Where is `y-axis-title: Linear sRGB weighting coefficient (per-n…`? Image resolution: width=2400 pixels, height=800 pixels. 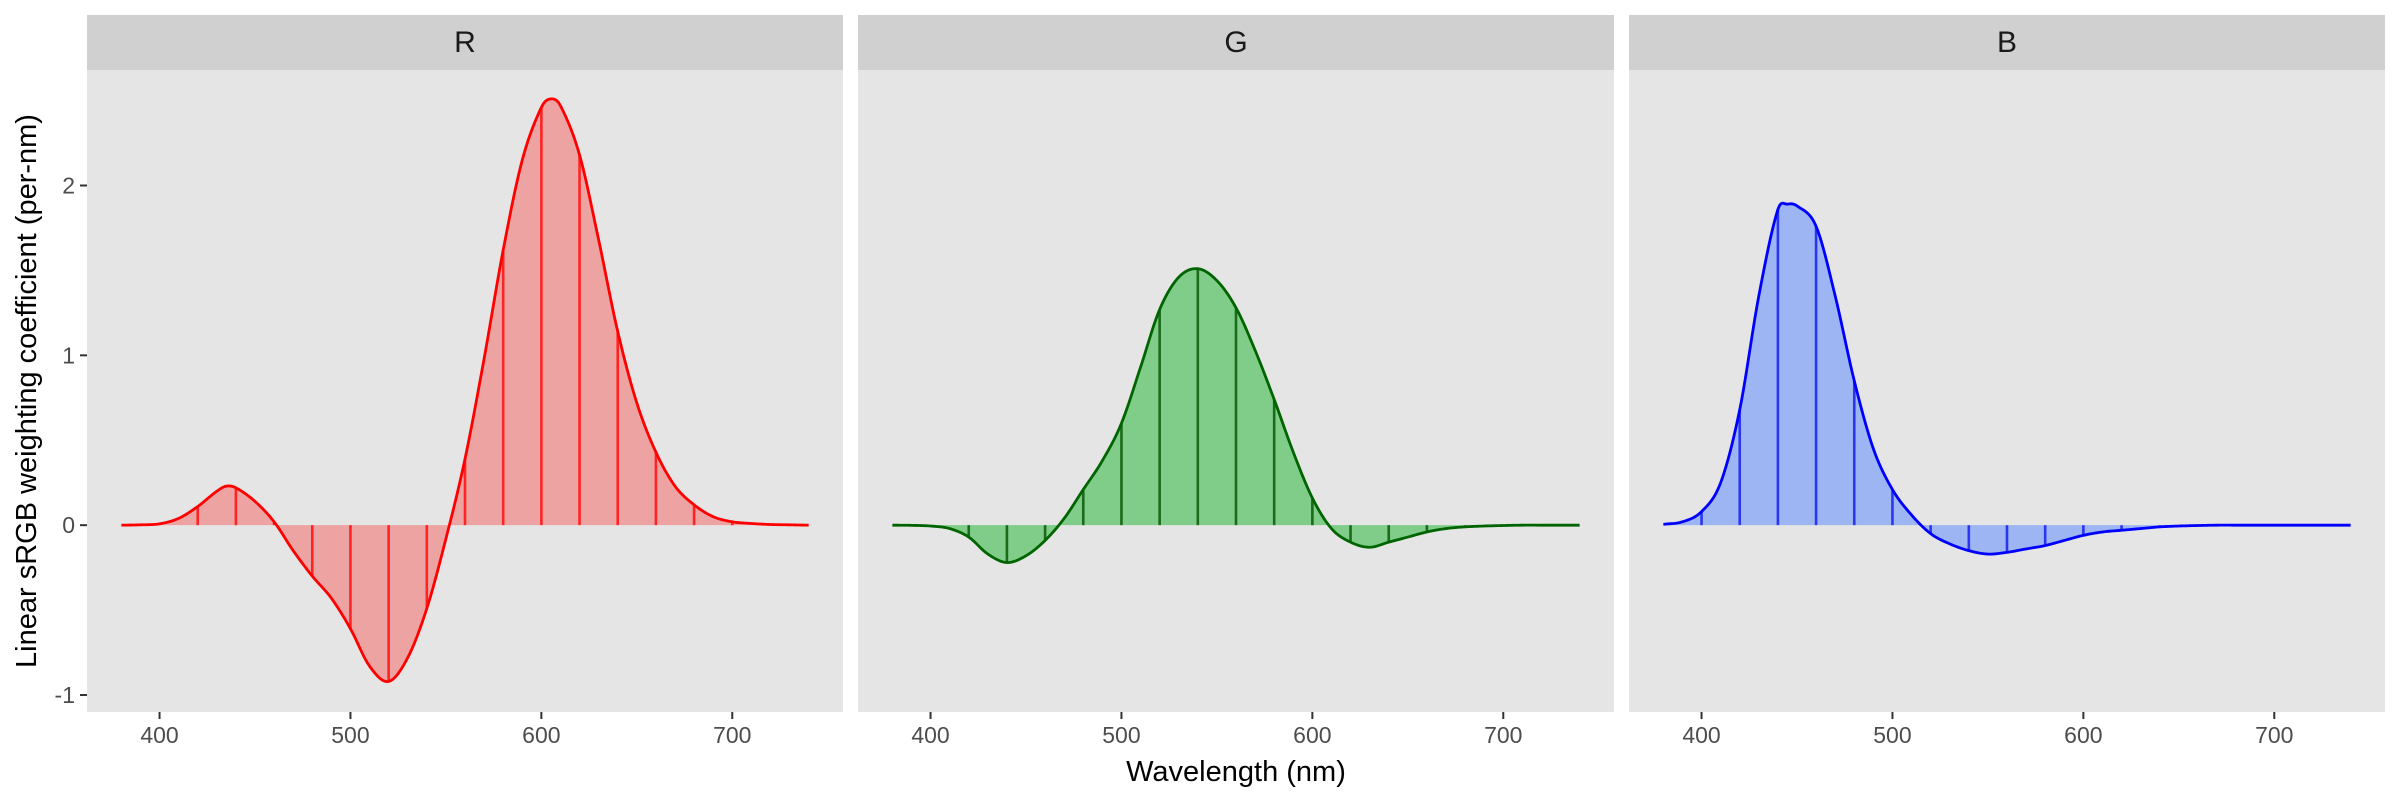
y-axis-title: Linear sRGB weighting coefficient (per-n… is located at coordinates (27, 391).